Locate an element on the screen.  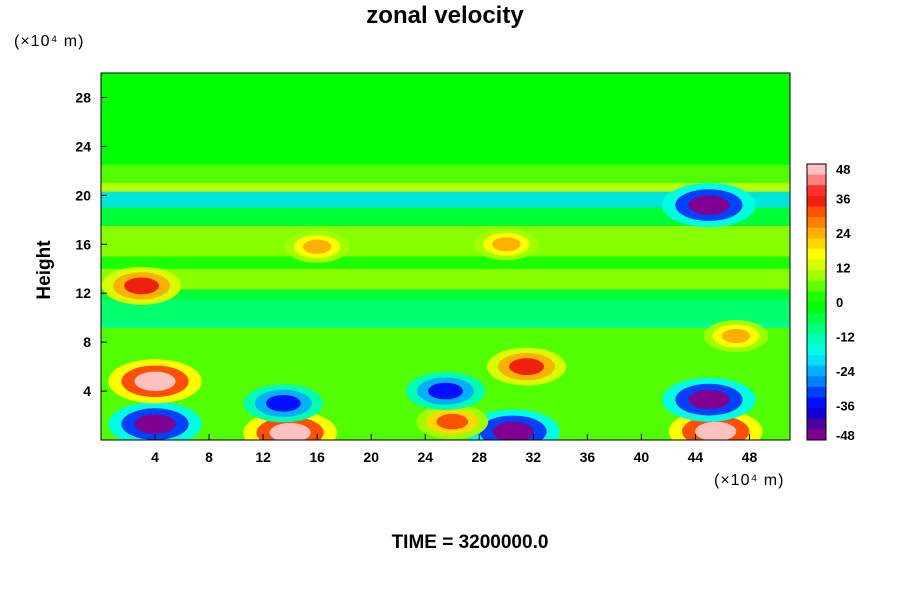
y-tick-label: 24 is located at coordinates (83, 146).